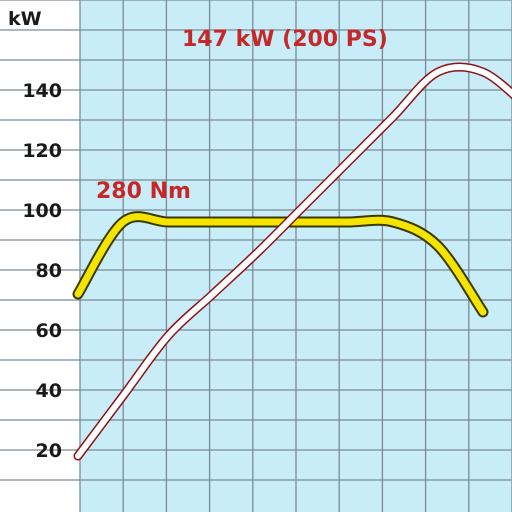 Image resolution: width=512 pixels, height=512 pixels. I want to click on y-tick-label: 40, so click(49, 391).